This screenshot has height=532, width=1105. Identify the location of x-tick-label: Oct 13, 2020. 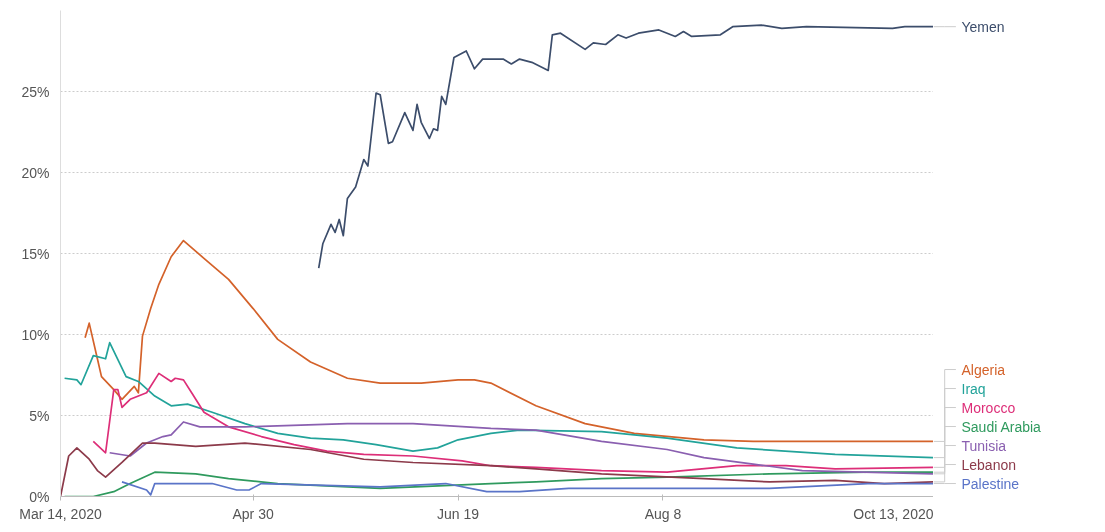
(893, 513).